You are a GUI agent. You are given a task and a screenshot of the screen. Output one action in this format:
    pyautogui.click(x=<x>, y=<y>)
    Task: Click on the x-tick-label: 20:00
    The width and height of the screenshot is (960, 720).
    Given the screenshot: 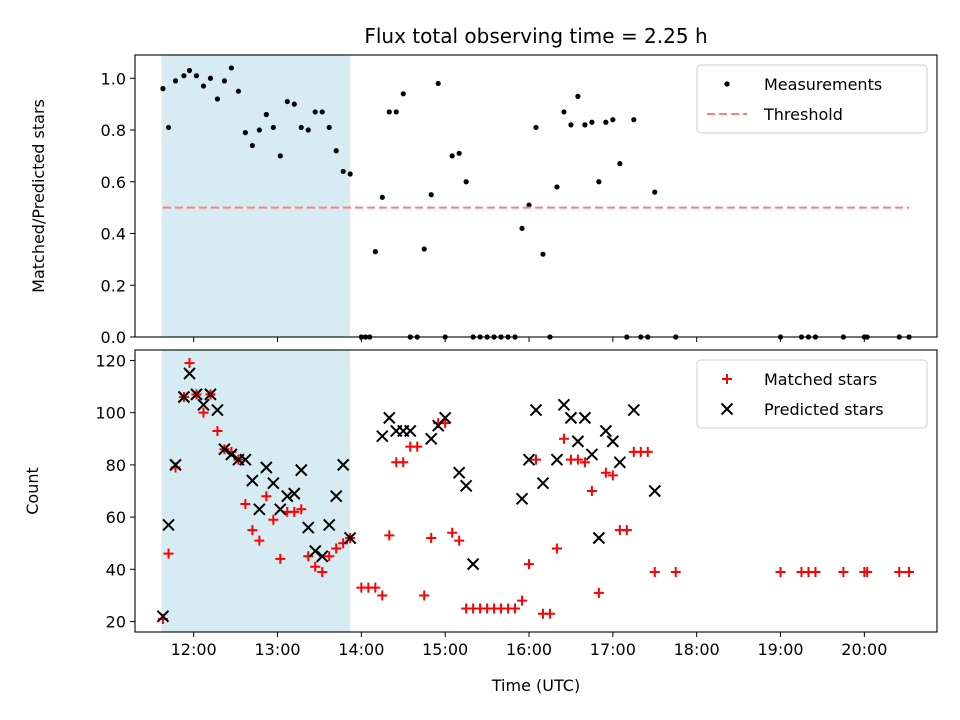 What is the action you would take?
    pyautogui.click(x=864, y=649)
    